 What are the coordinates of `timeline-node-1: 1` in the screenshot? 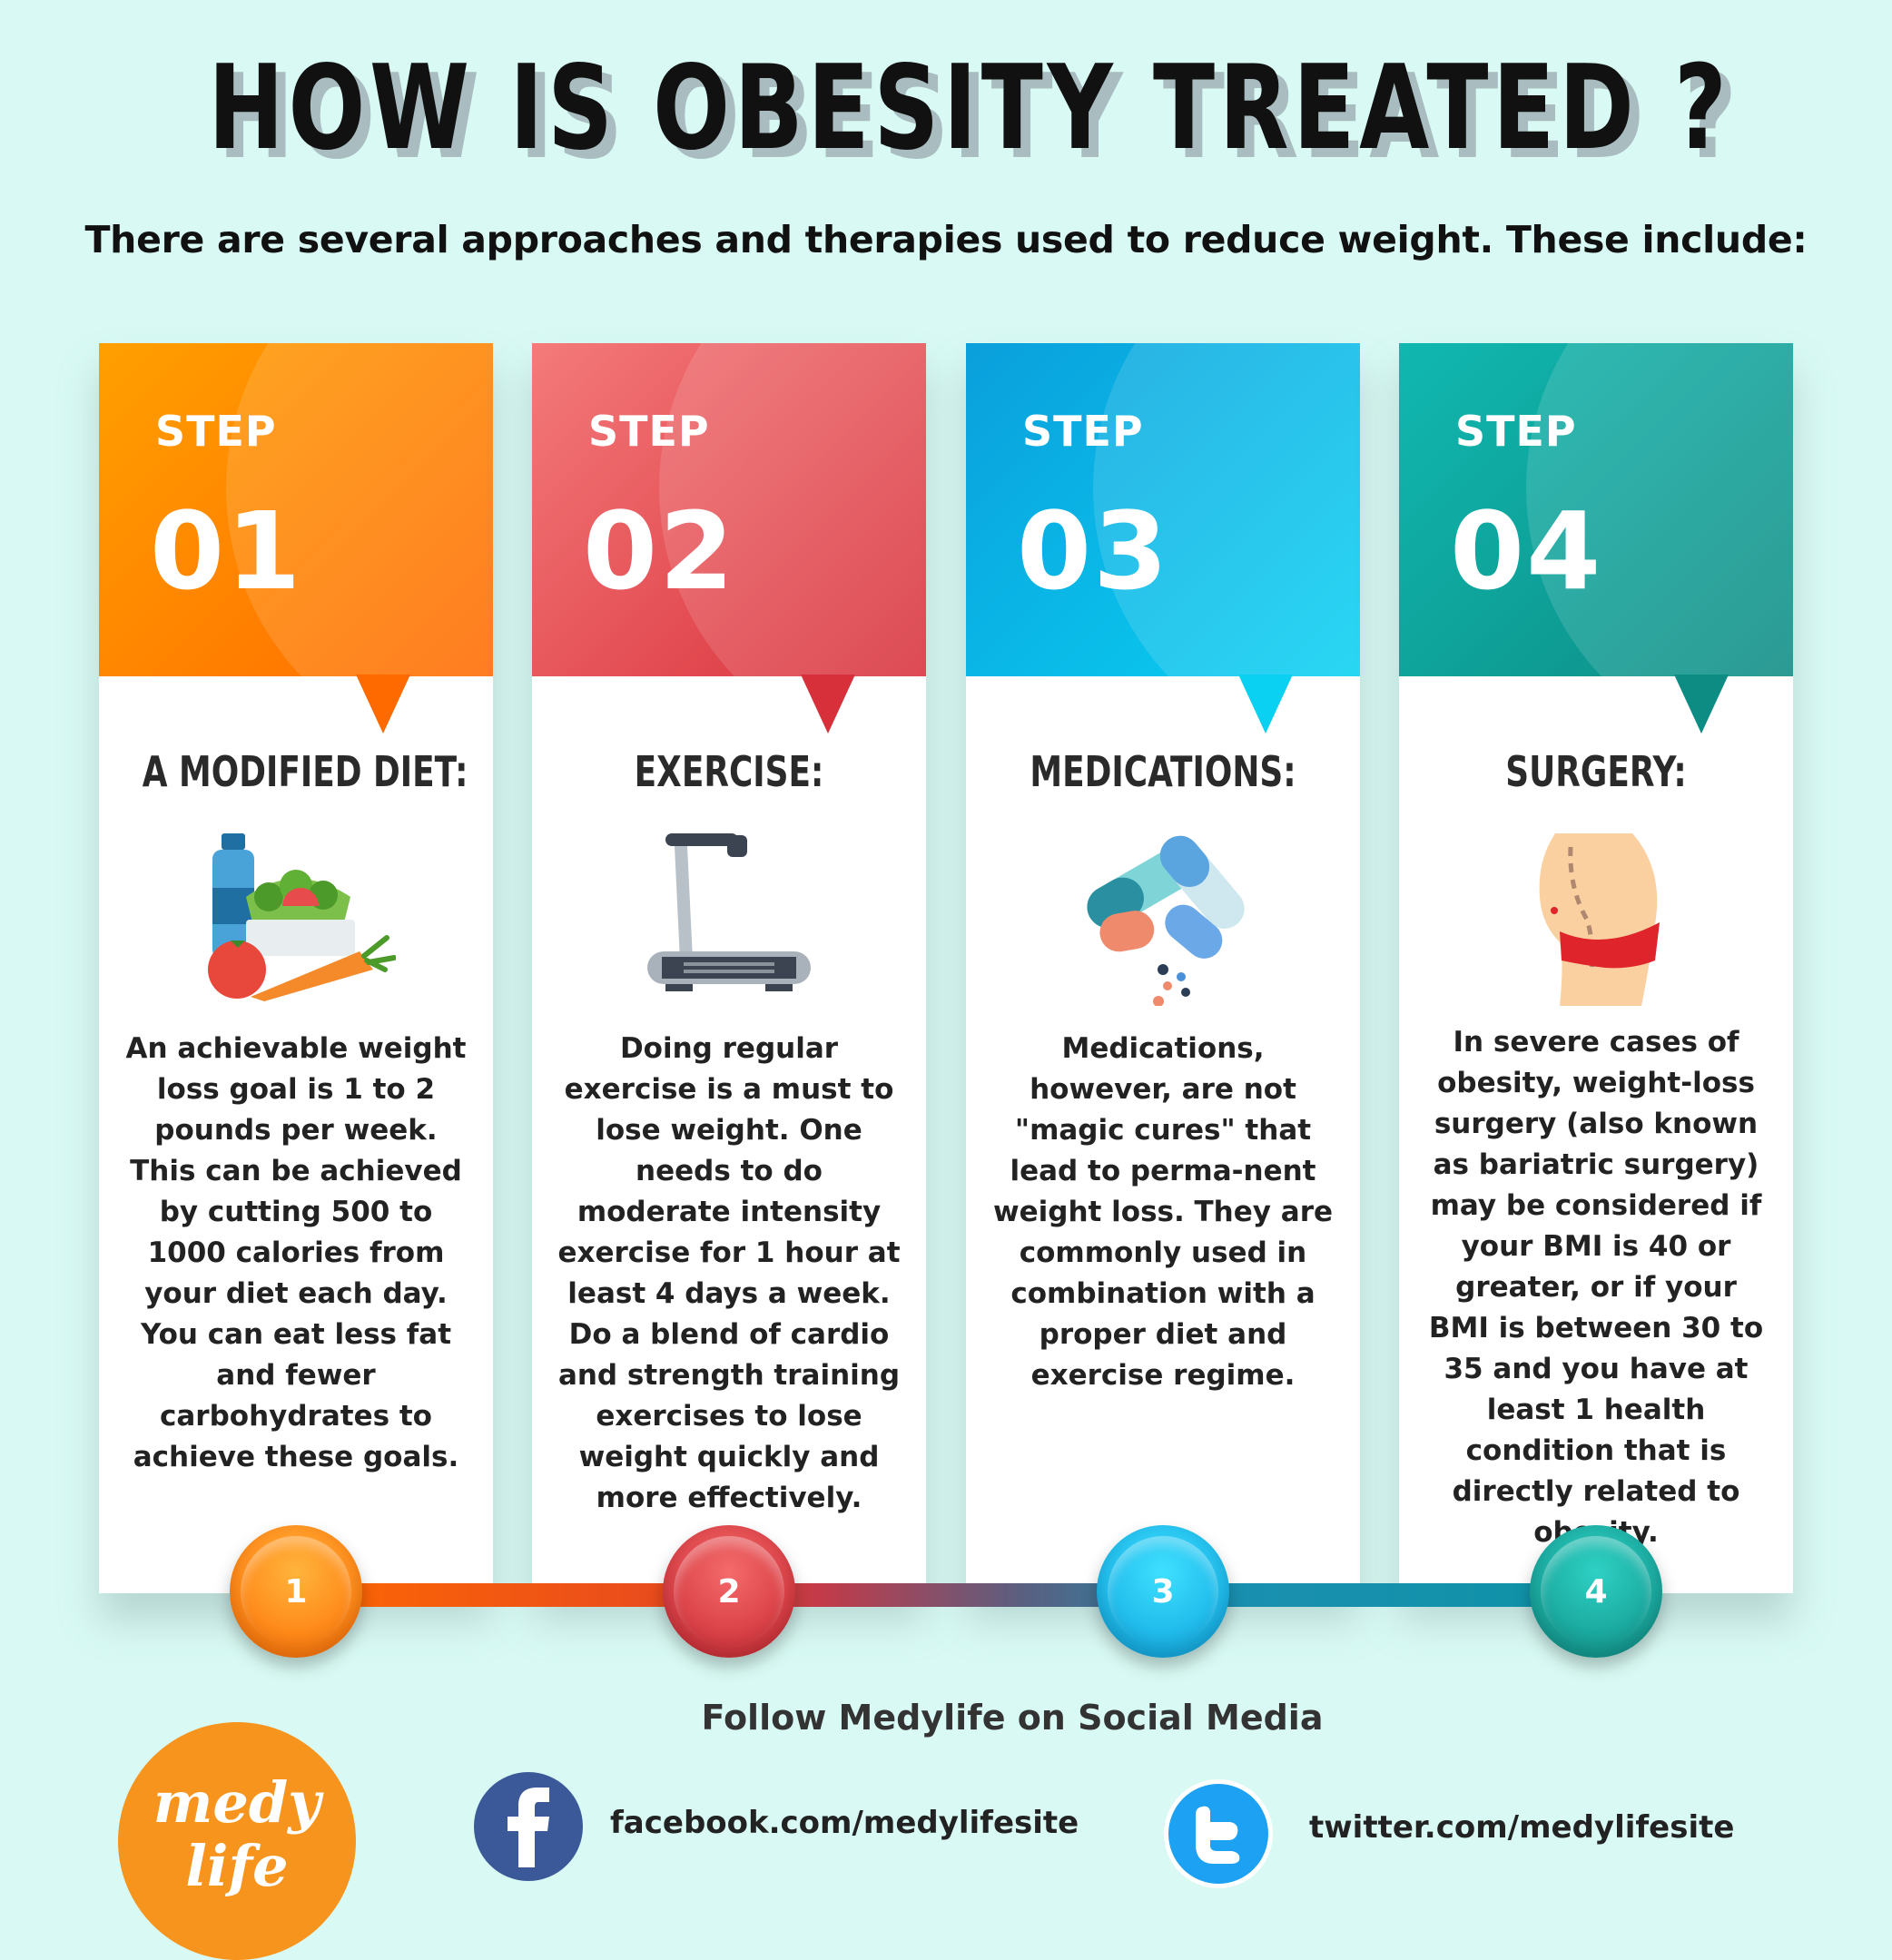 It's located at (296, 1591).